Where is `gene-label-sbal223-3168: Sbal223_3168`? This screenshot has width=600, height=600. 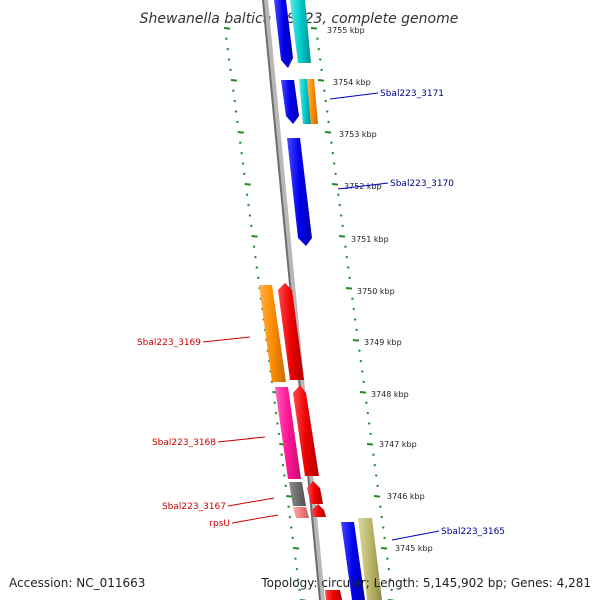 gene-label-sbal223-3168: Sbal223_3168 is located at coordinates (184, 443).